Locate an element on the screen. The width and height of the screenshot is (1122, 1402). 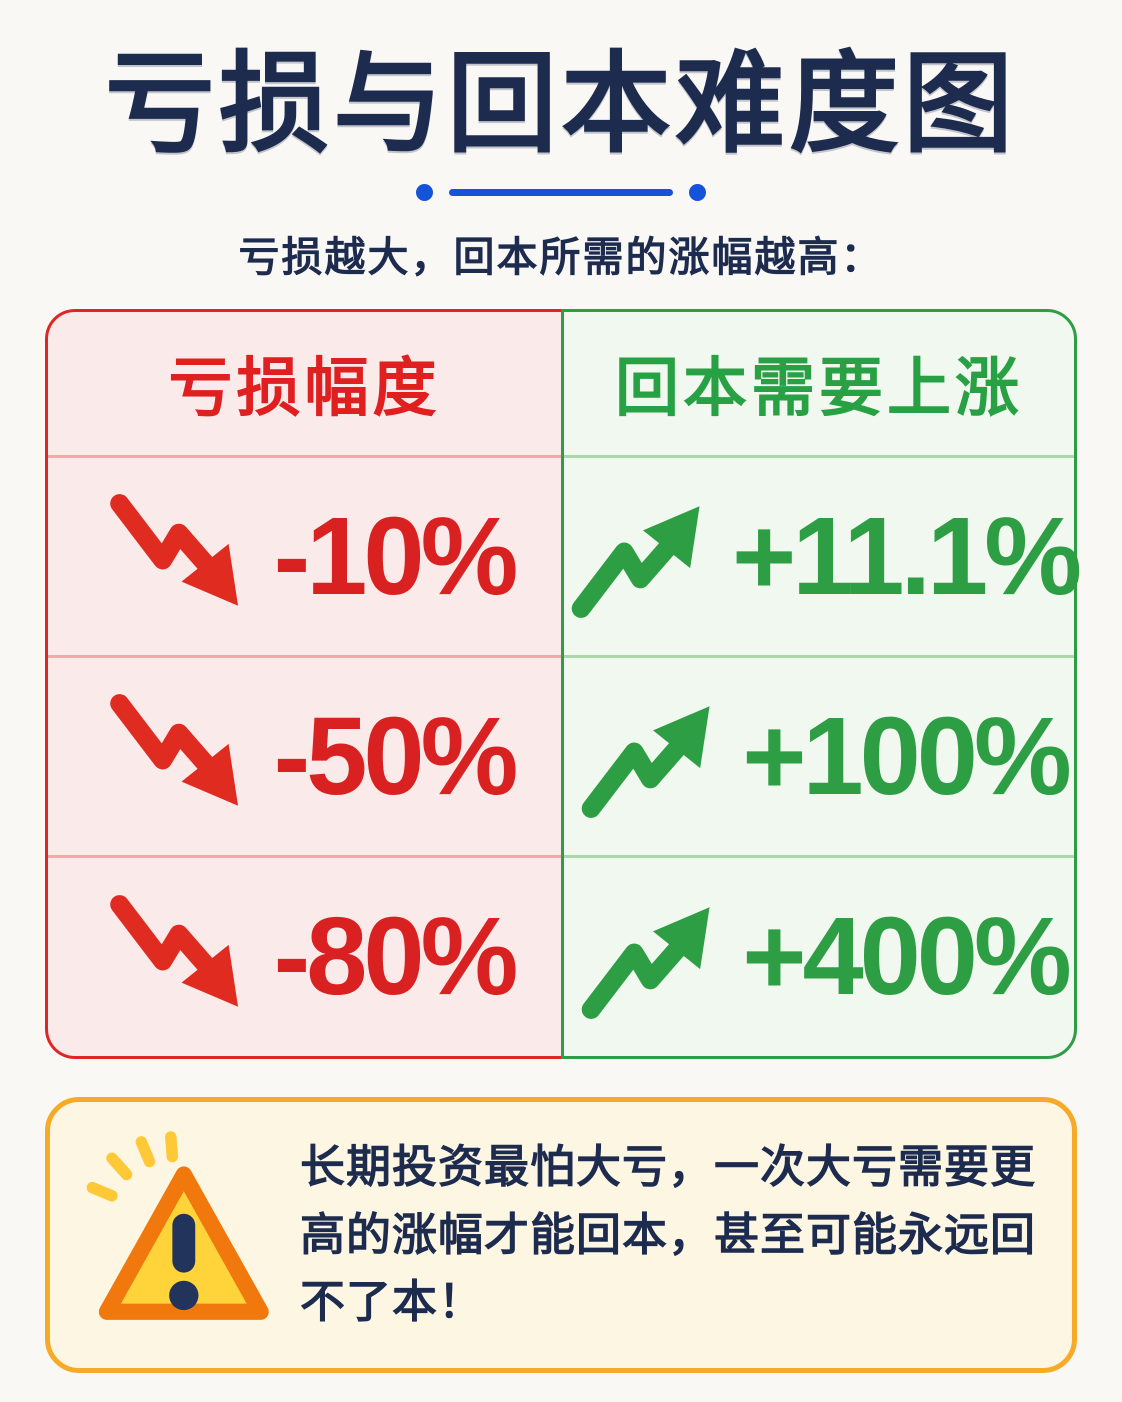
gain-value: +100% is located at coordinates (907, 756).